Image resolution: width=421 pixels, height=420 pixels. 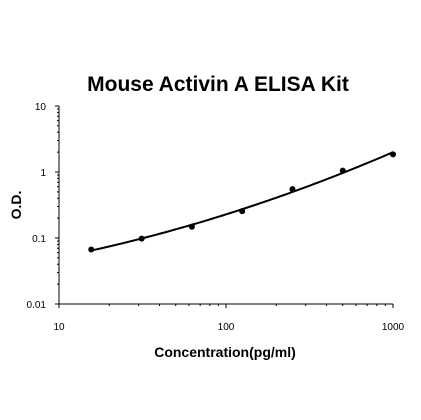 What do you see at coordinates (43, 206) in the screenshot?
I see `y-ticks: 0.01 0.1 1 10` at bounding box center [43, 206].